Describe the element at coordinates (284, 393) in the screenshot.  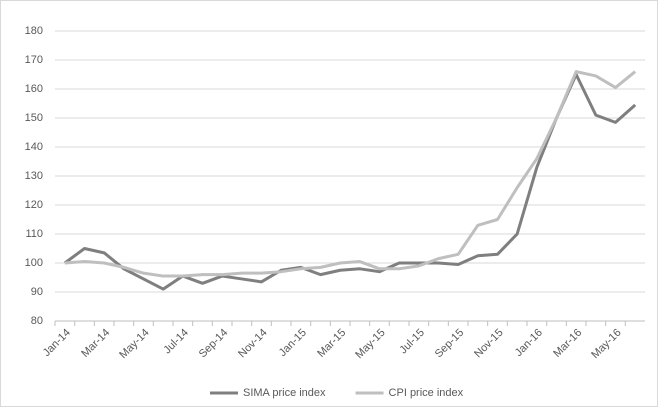
I see `legend-label: SIMA price index` at that location.